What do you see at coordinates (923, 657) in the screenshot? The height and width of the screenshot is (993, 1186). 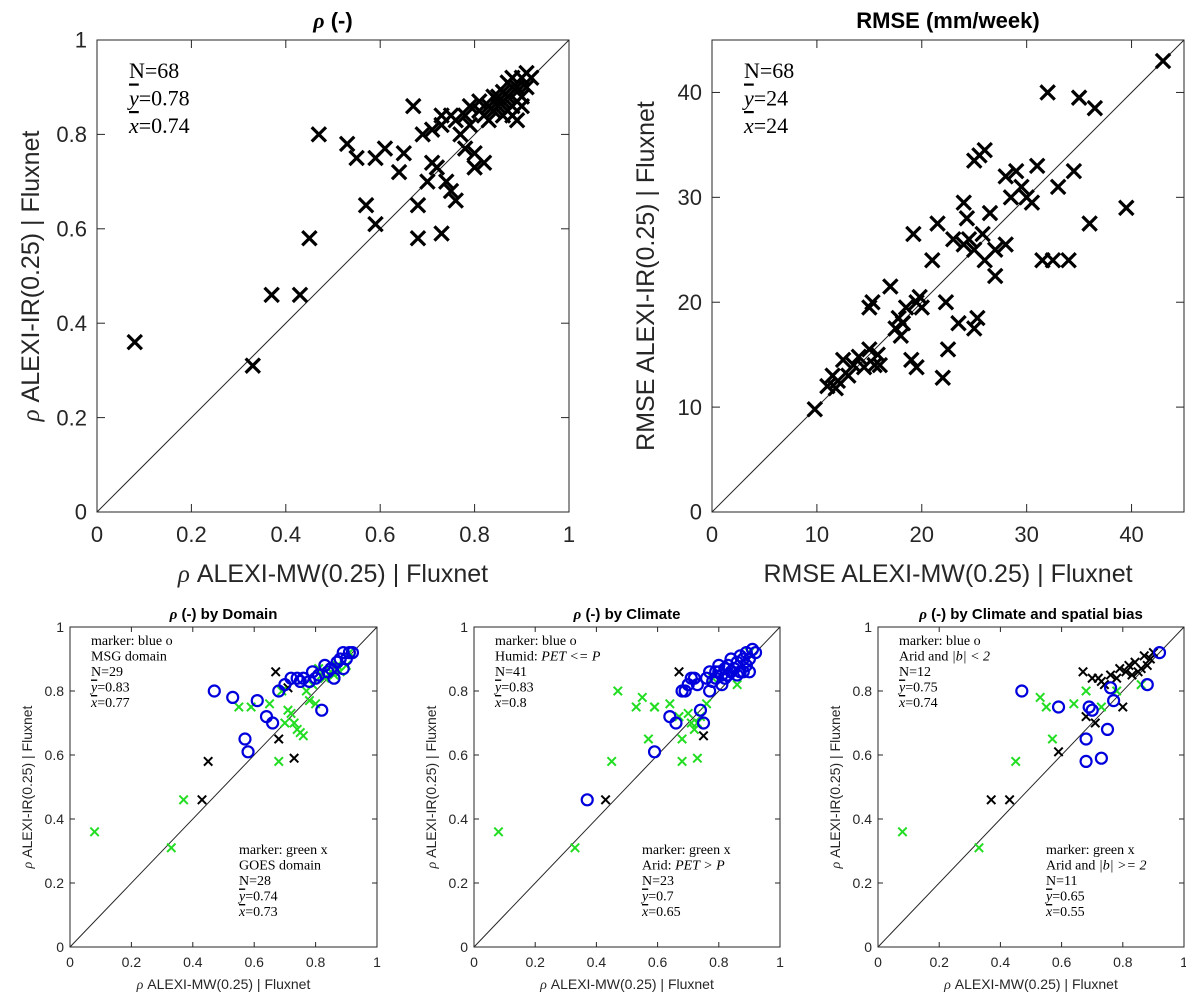 I see `legend-group-text: Arid and` at bounding box center [923, 657].